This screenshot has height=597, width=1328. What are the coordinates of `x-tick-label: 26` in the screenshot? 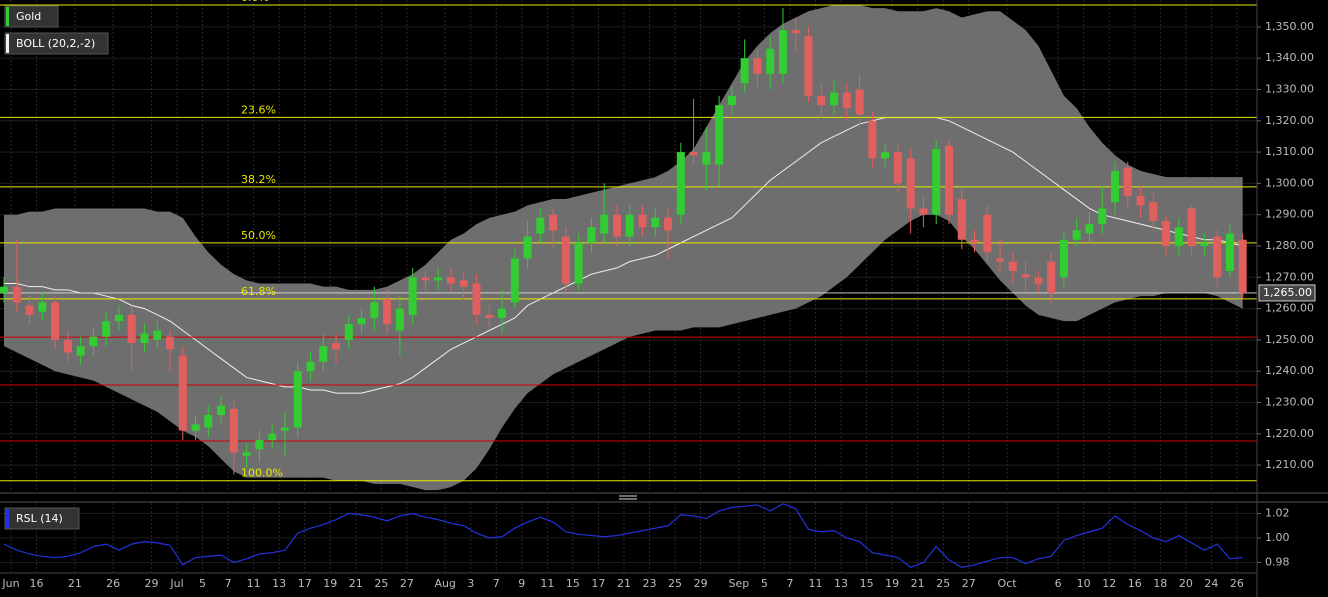 It's located at (1237, 583).